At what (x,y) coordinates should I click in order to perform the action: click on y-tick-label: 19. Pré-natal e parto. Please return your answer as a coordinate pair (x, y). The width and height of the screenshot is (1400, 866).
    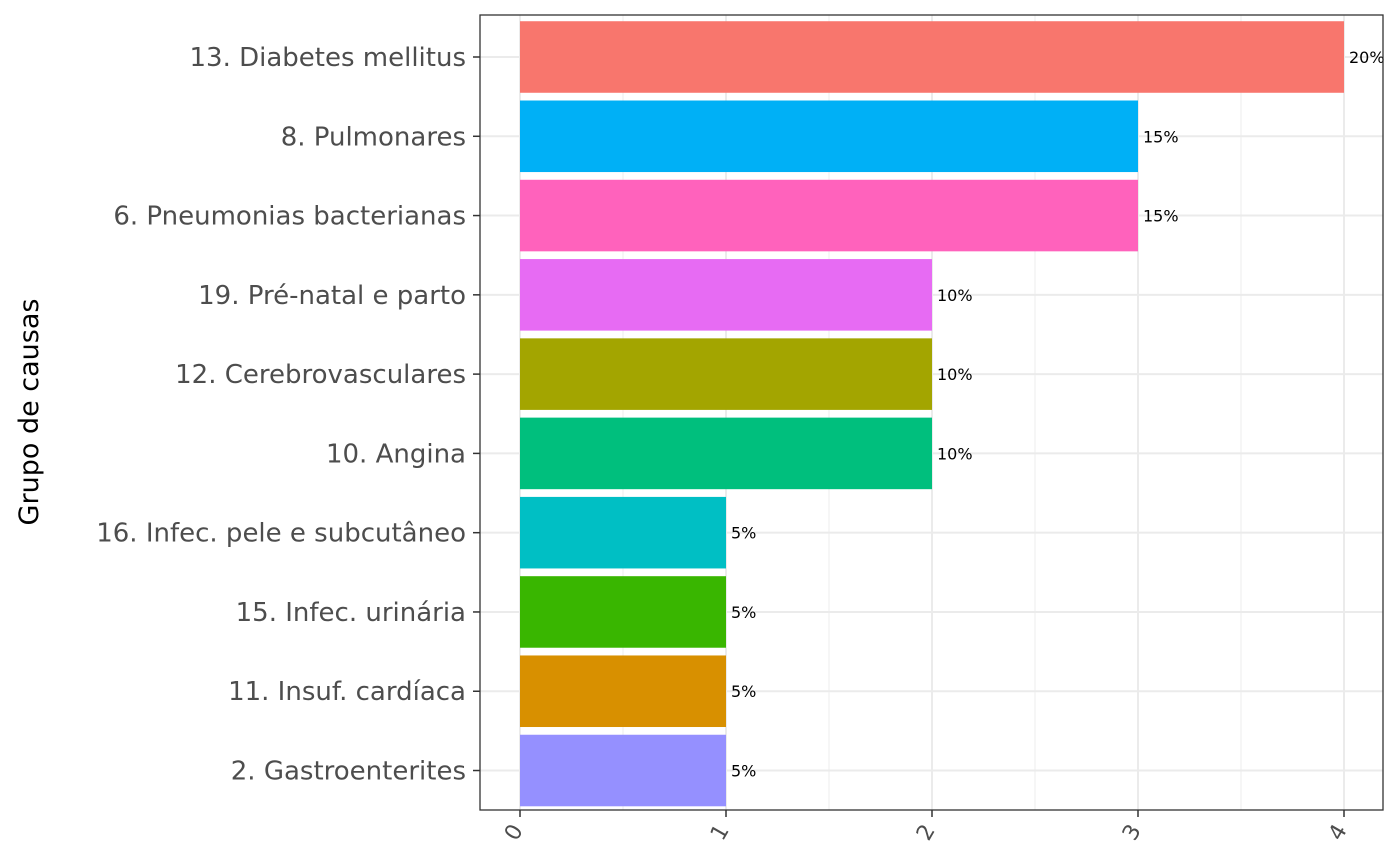
    Looking at the image, I should click on (332, 296).